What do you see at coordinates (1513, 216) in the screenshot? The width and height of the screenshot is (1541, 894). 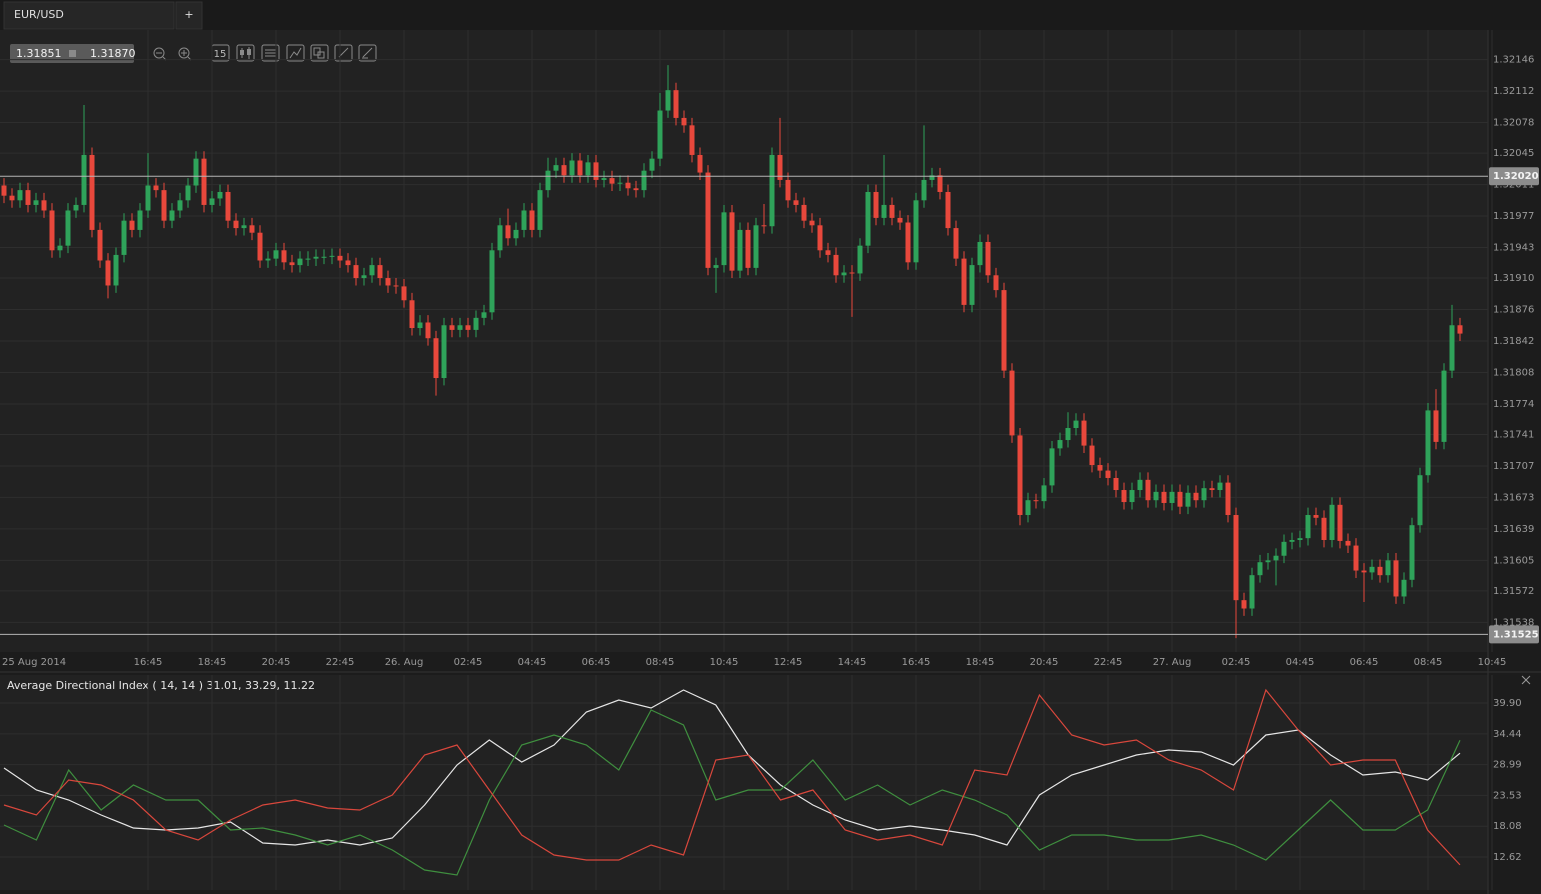 I see `y-tick-label: 1.31977` at bounding box center [1513, 216].